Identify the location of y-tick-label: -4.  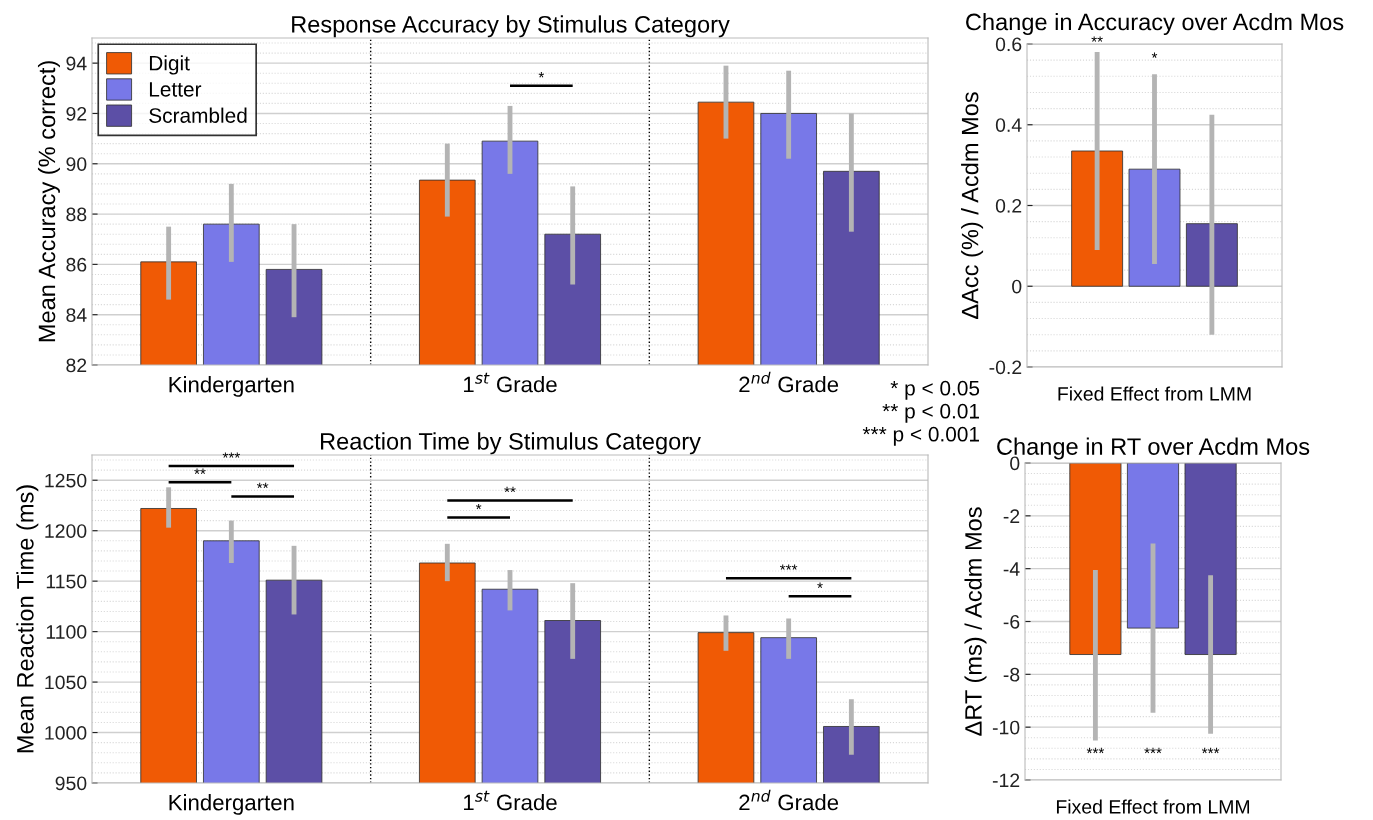
(1011, 569).